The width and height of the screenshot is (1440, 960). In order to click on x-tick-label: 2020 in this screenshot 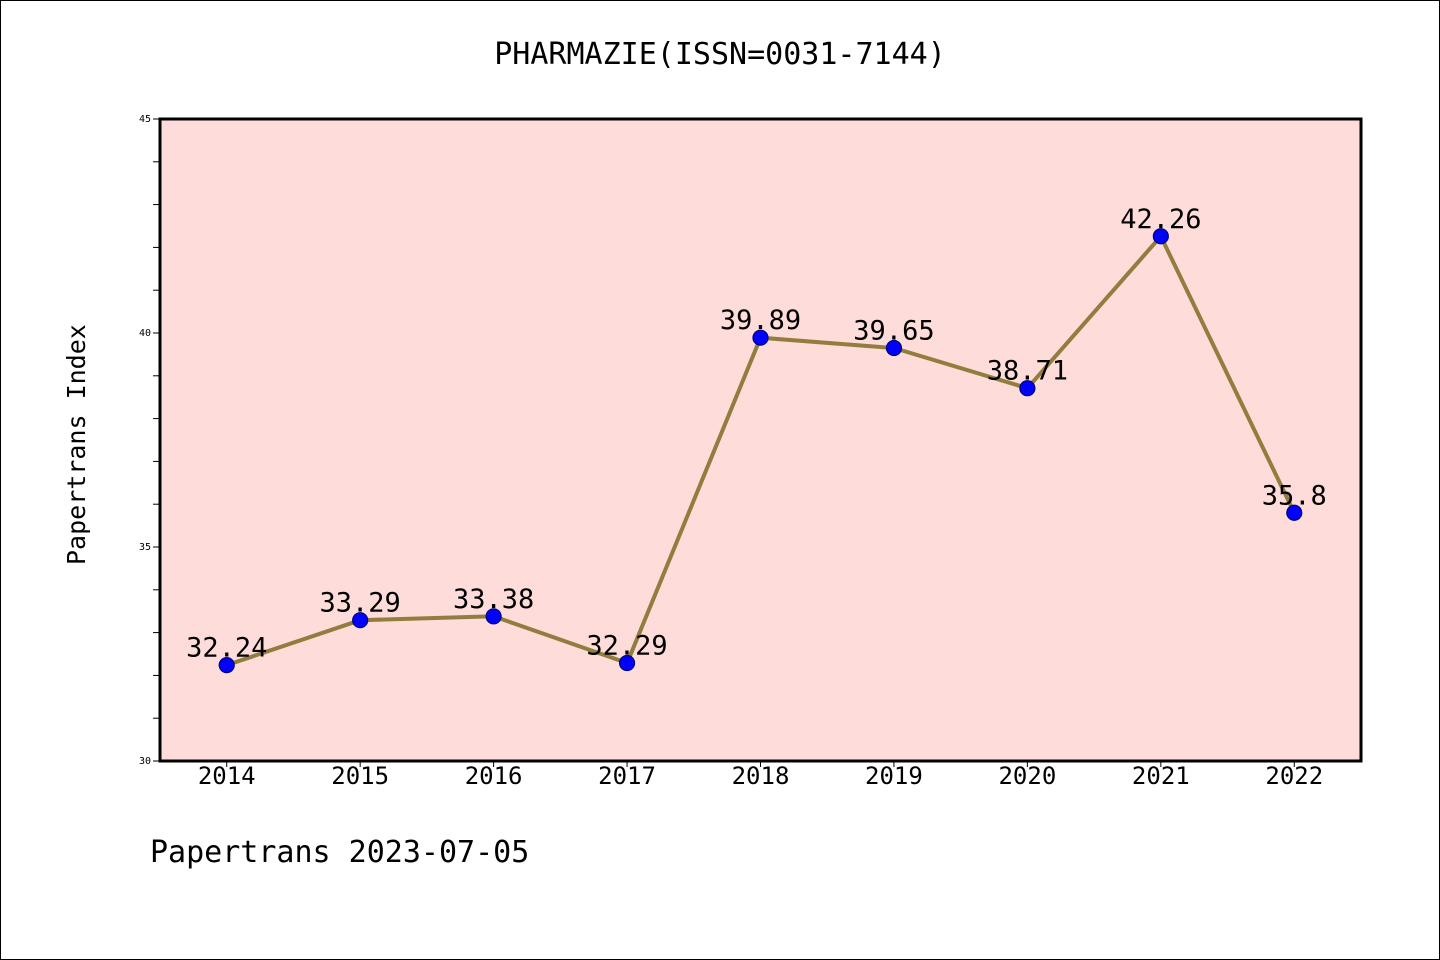, I will do `click(1027, 776)`.